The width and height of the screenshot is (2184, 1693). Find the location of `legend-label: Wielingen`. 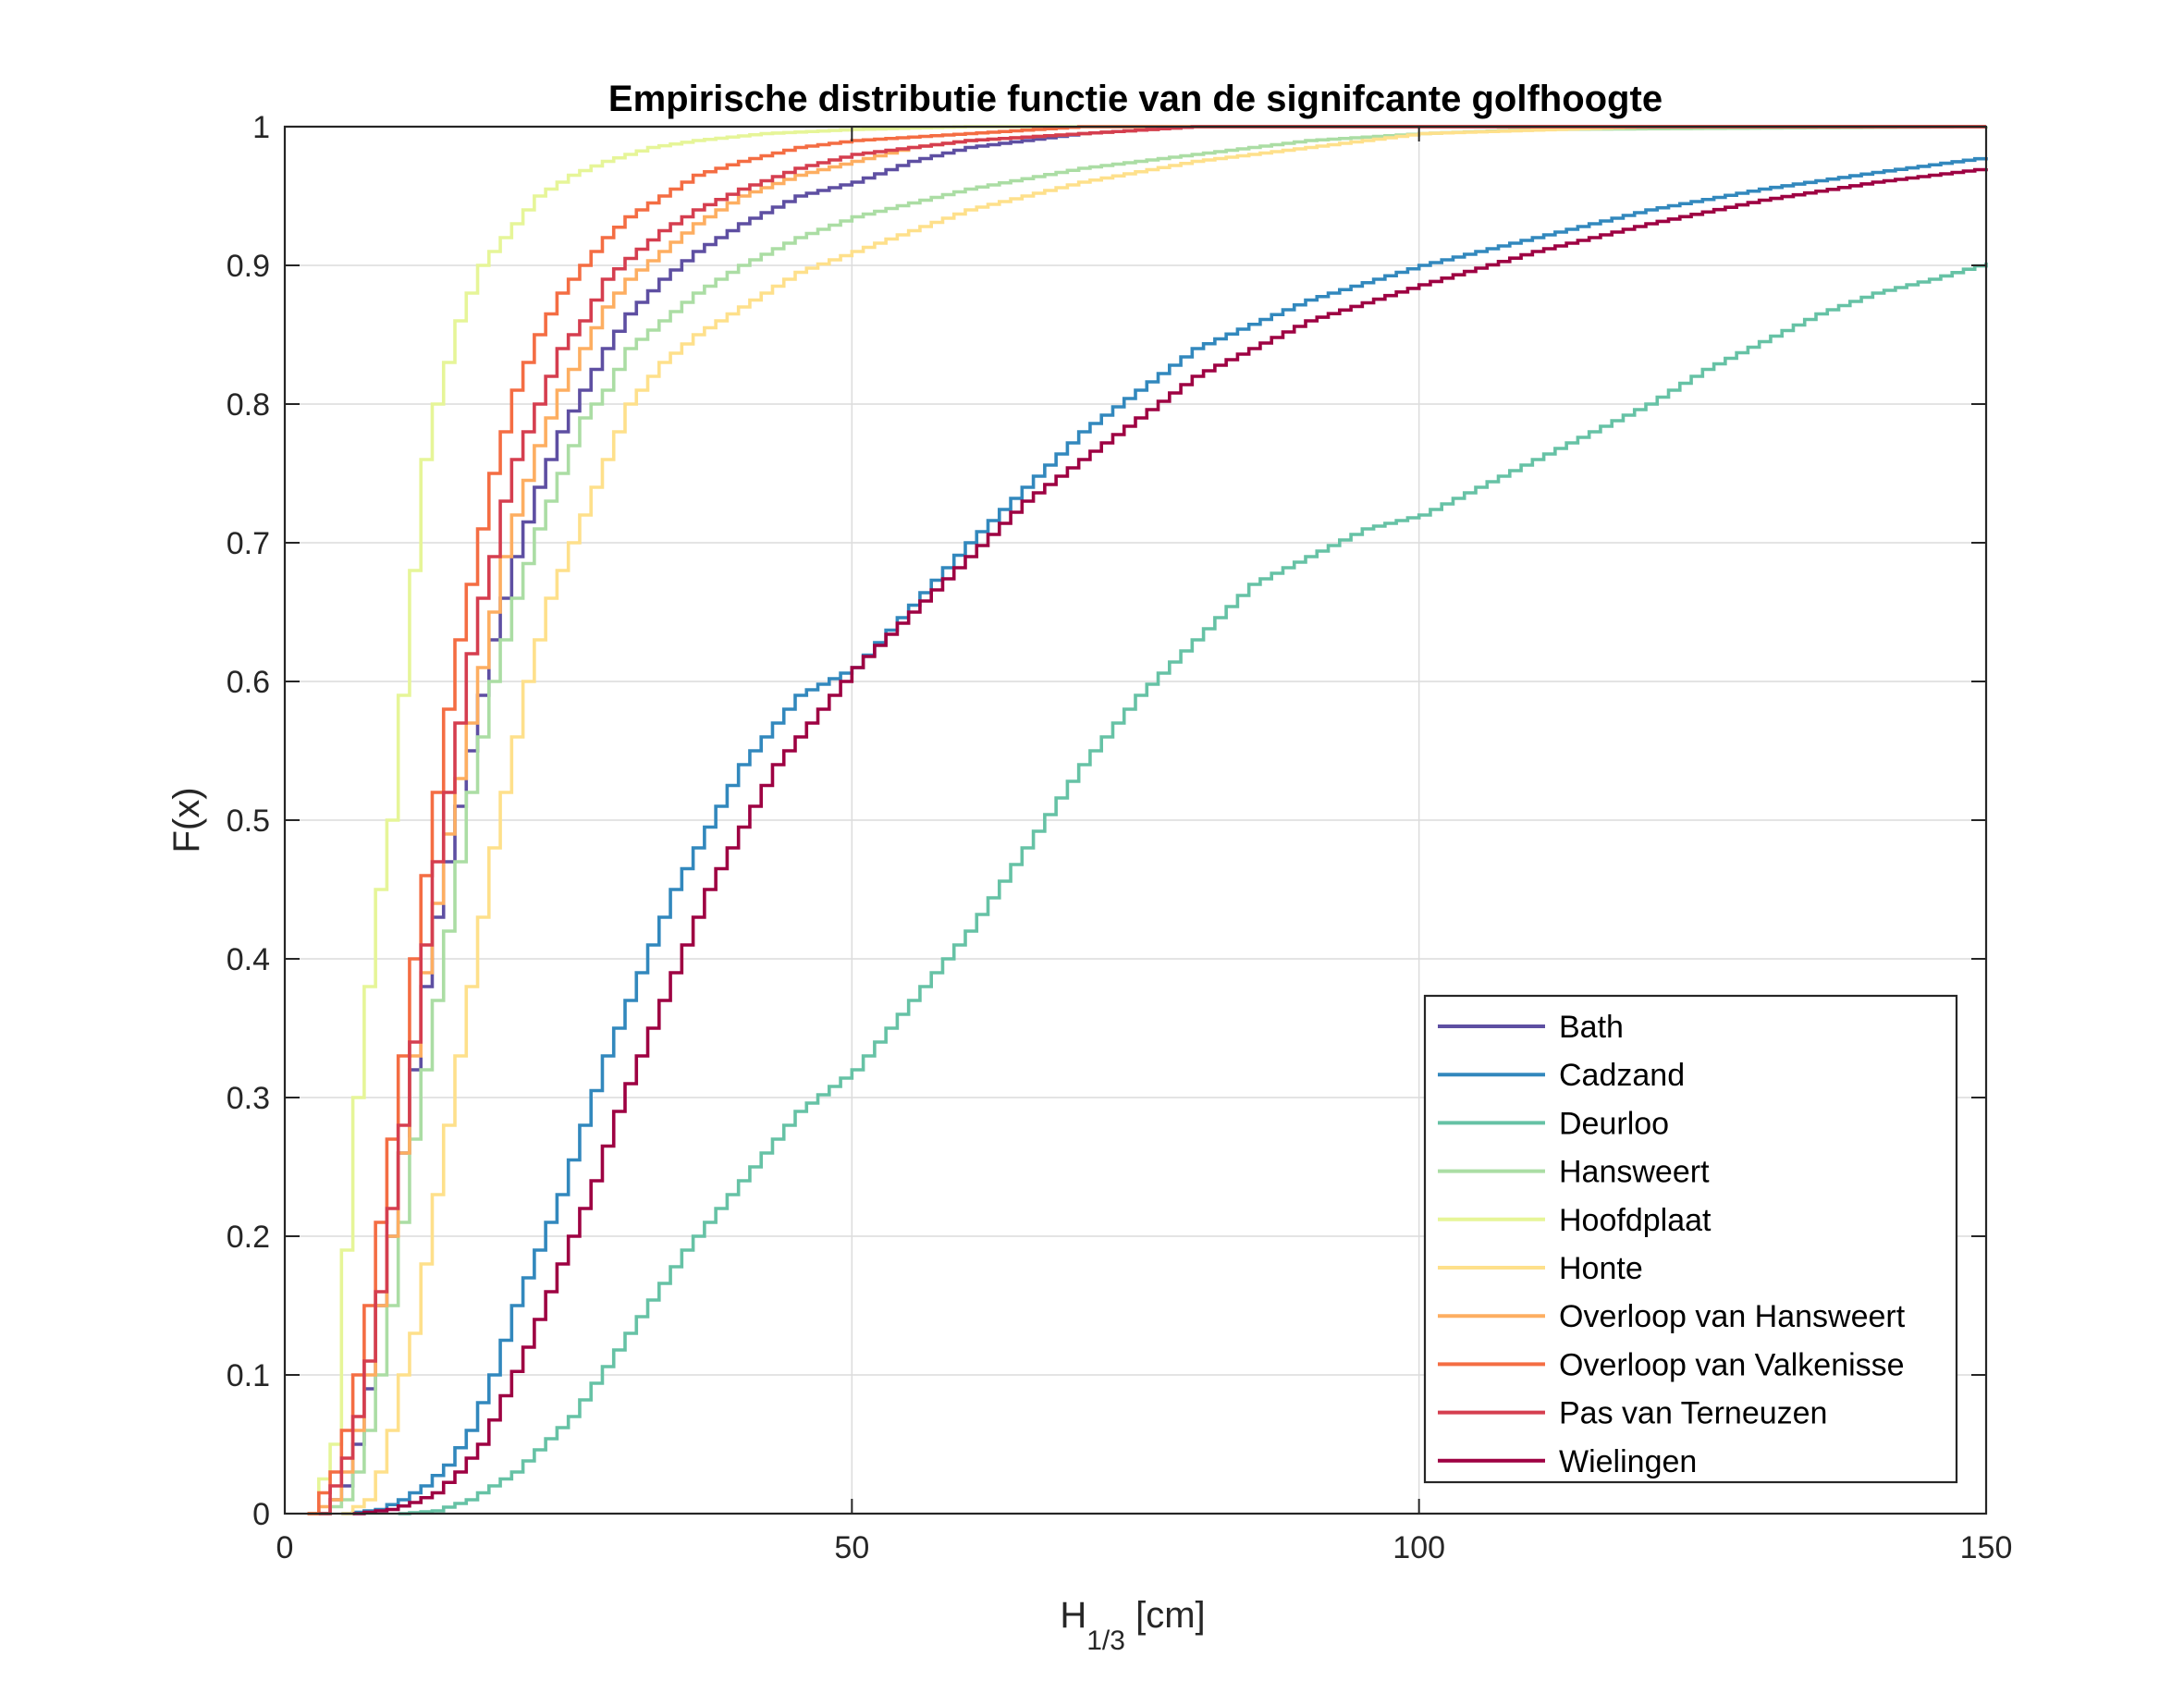

legend-label: Wielingen is located at coordinates (1628, 1462).